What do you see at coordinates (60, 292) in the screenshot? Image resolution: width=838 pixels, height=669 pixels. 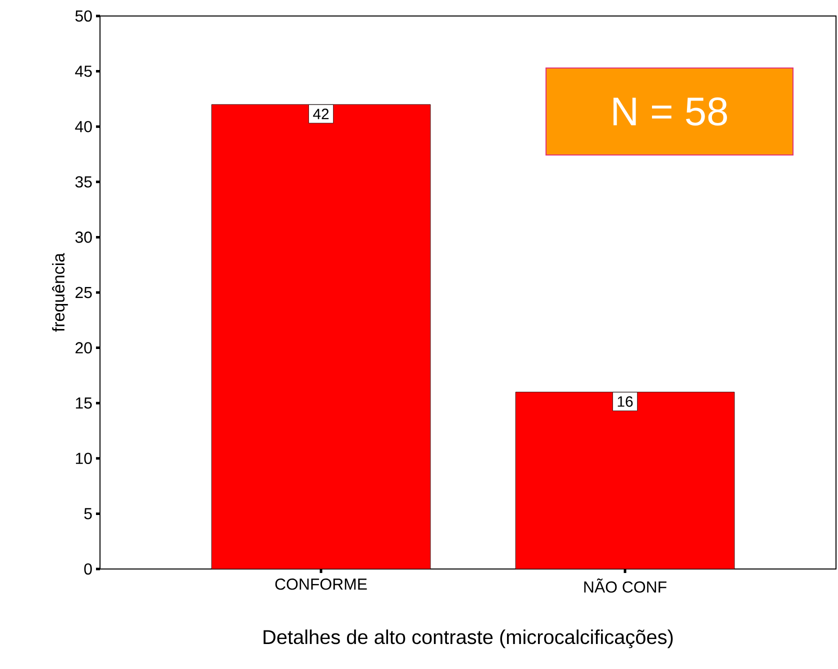 I see `y-axis-title: frequência` at bounding box center [60, 292].